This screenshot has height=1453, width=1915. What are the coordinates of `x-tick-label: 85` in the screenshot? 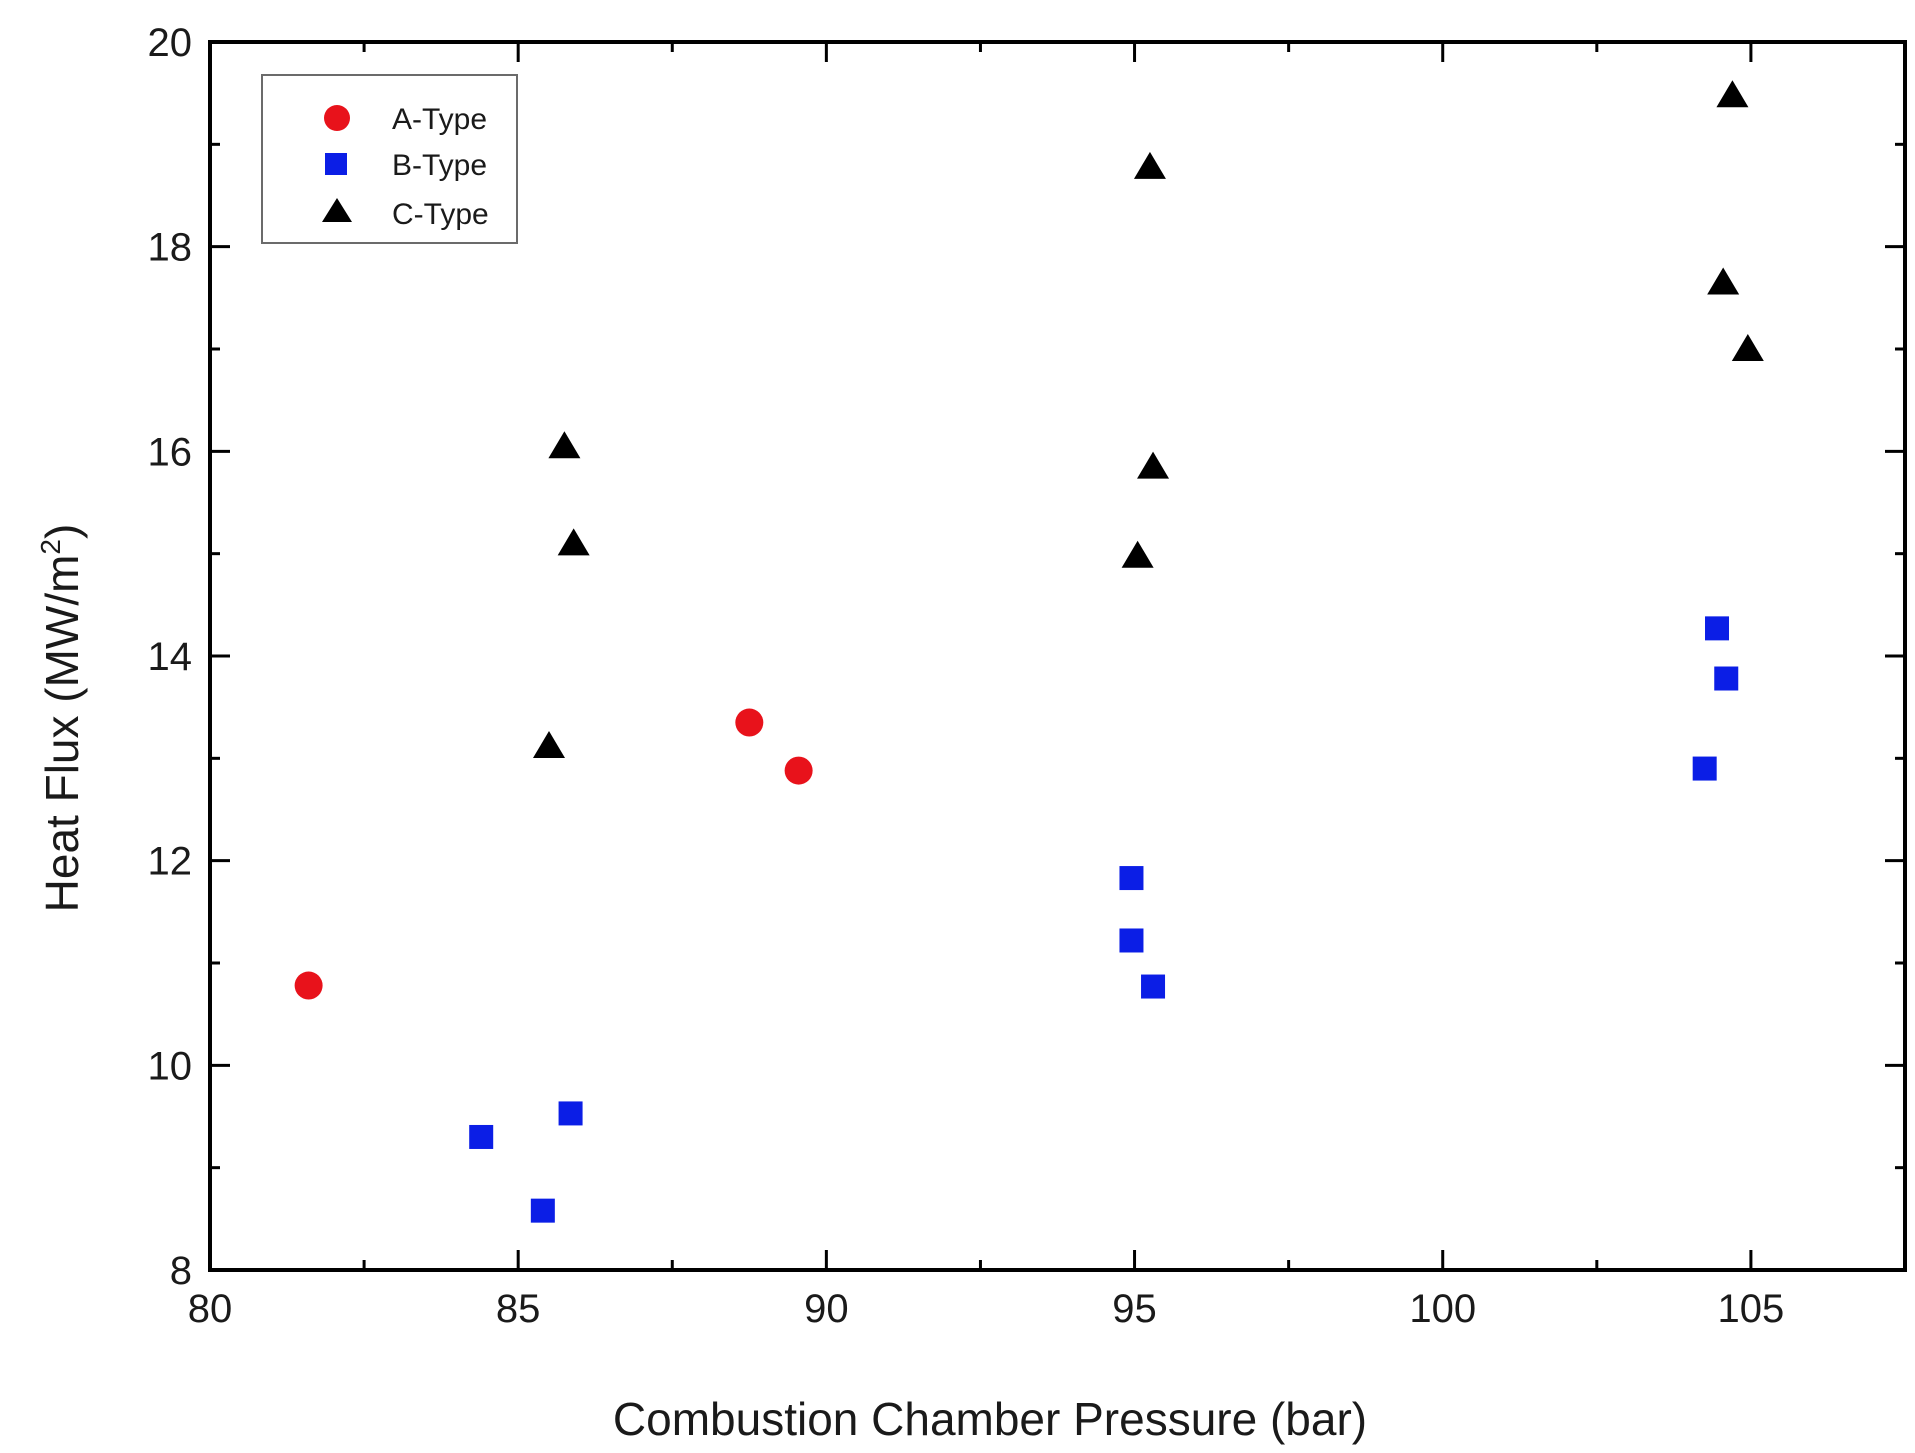 It's located at (518, 1309).